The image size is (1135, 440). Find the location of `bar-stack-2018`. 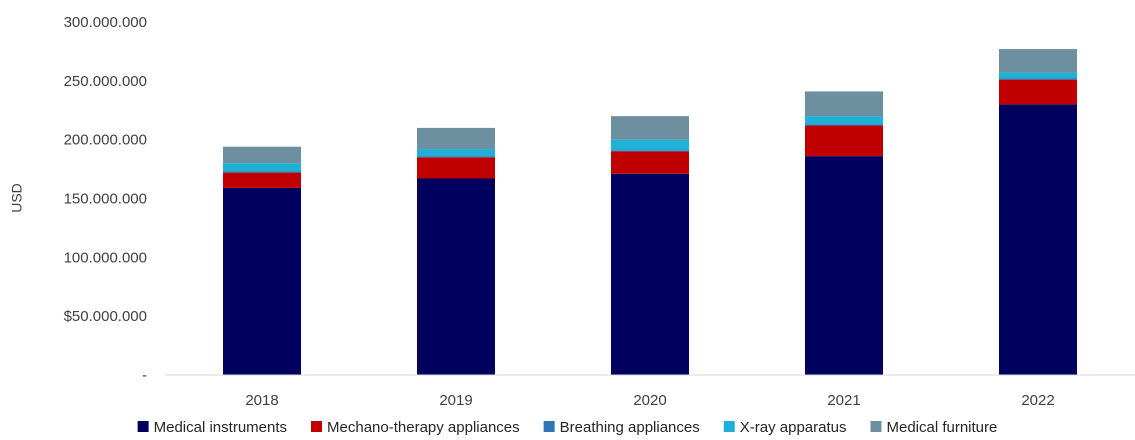

bar-stack-2018 is located at coordinates (262, 260).